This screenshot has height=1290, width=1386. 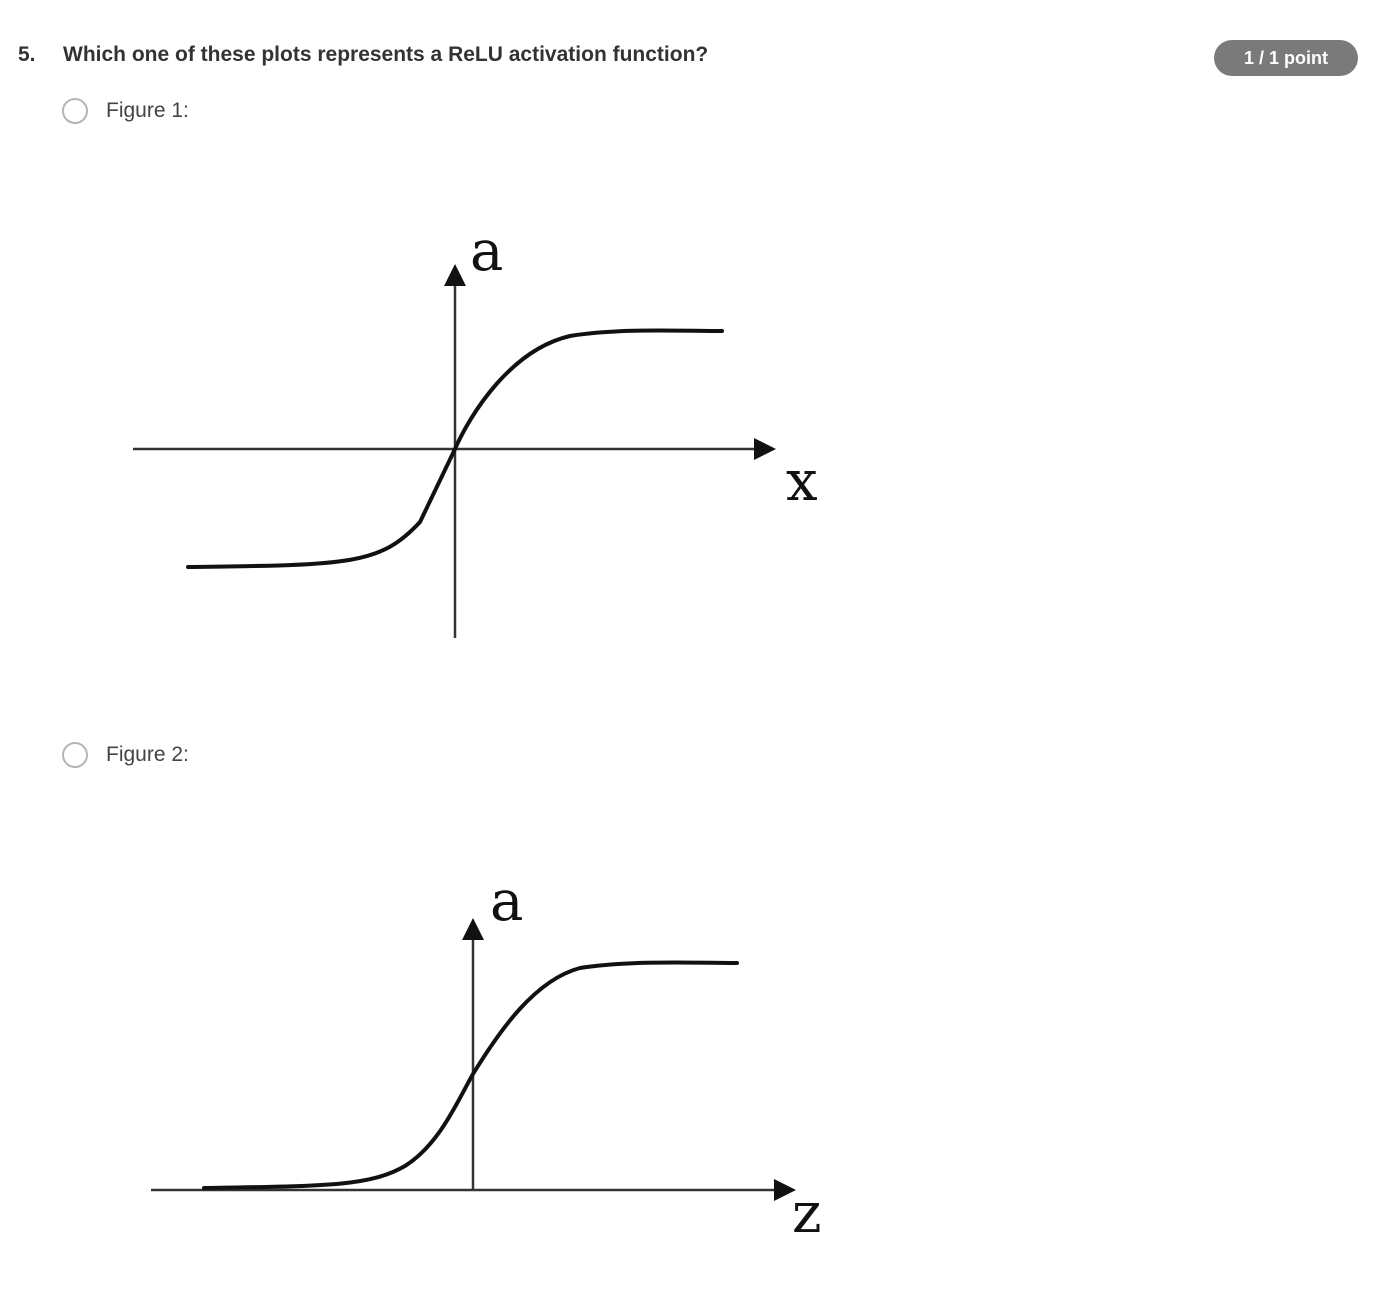 What do you see at coordinates (765, 449) in the screenshot?
I see `figure-1-x-axis-arrow-icon` at bounding box center [765, 449].